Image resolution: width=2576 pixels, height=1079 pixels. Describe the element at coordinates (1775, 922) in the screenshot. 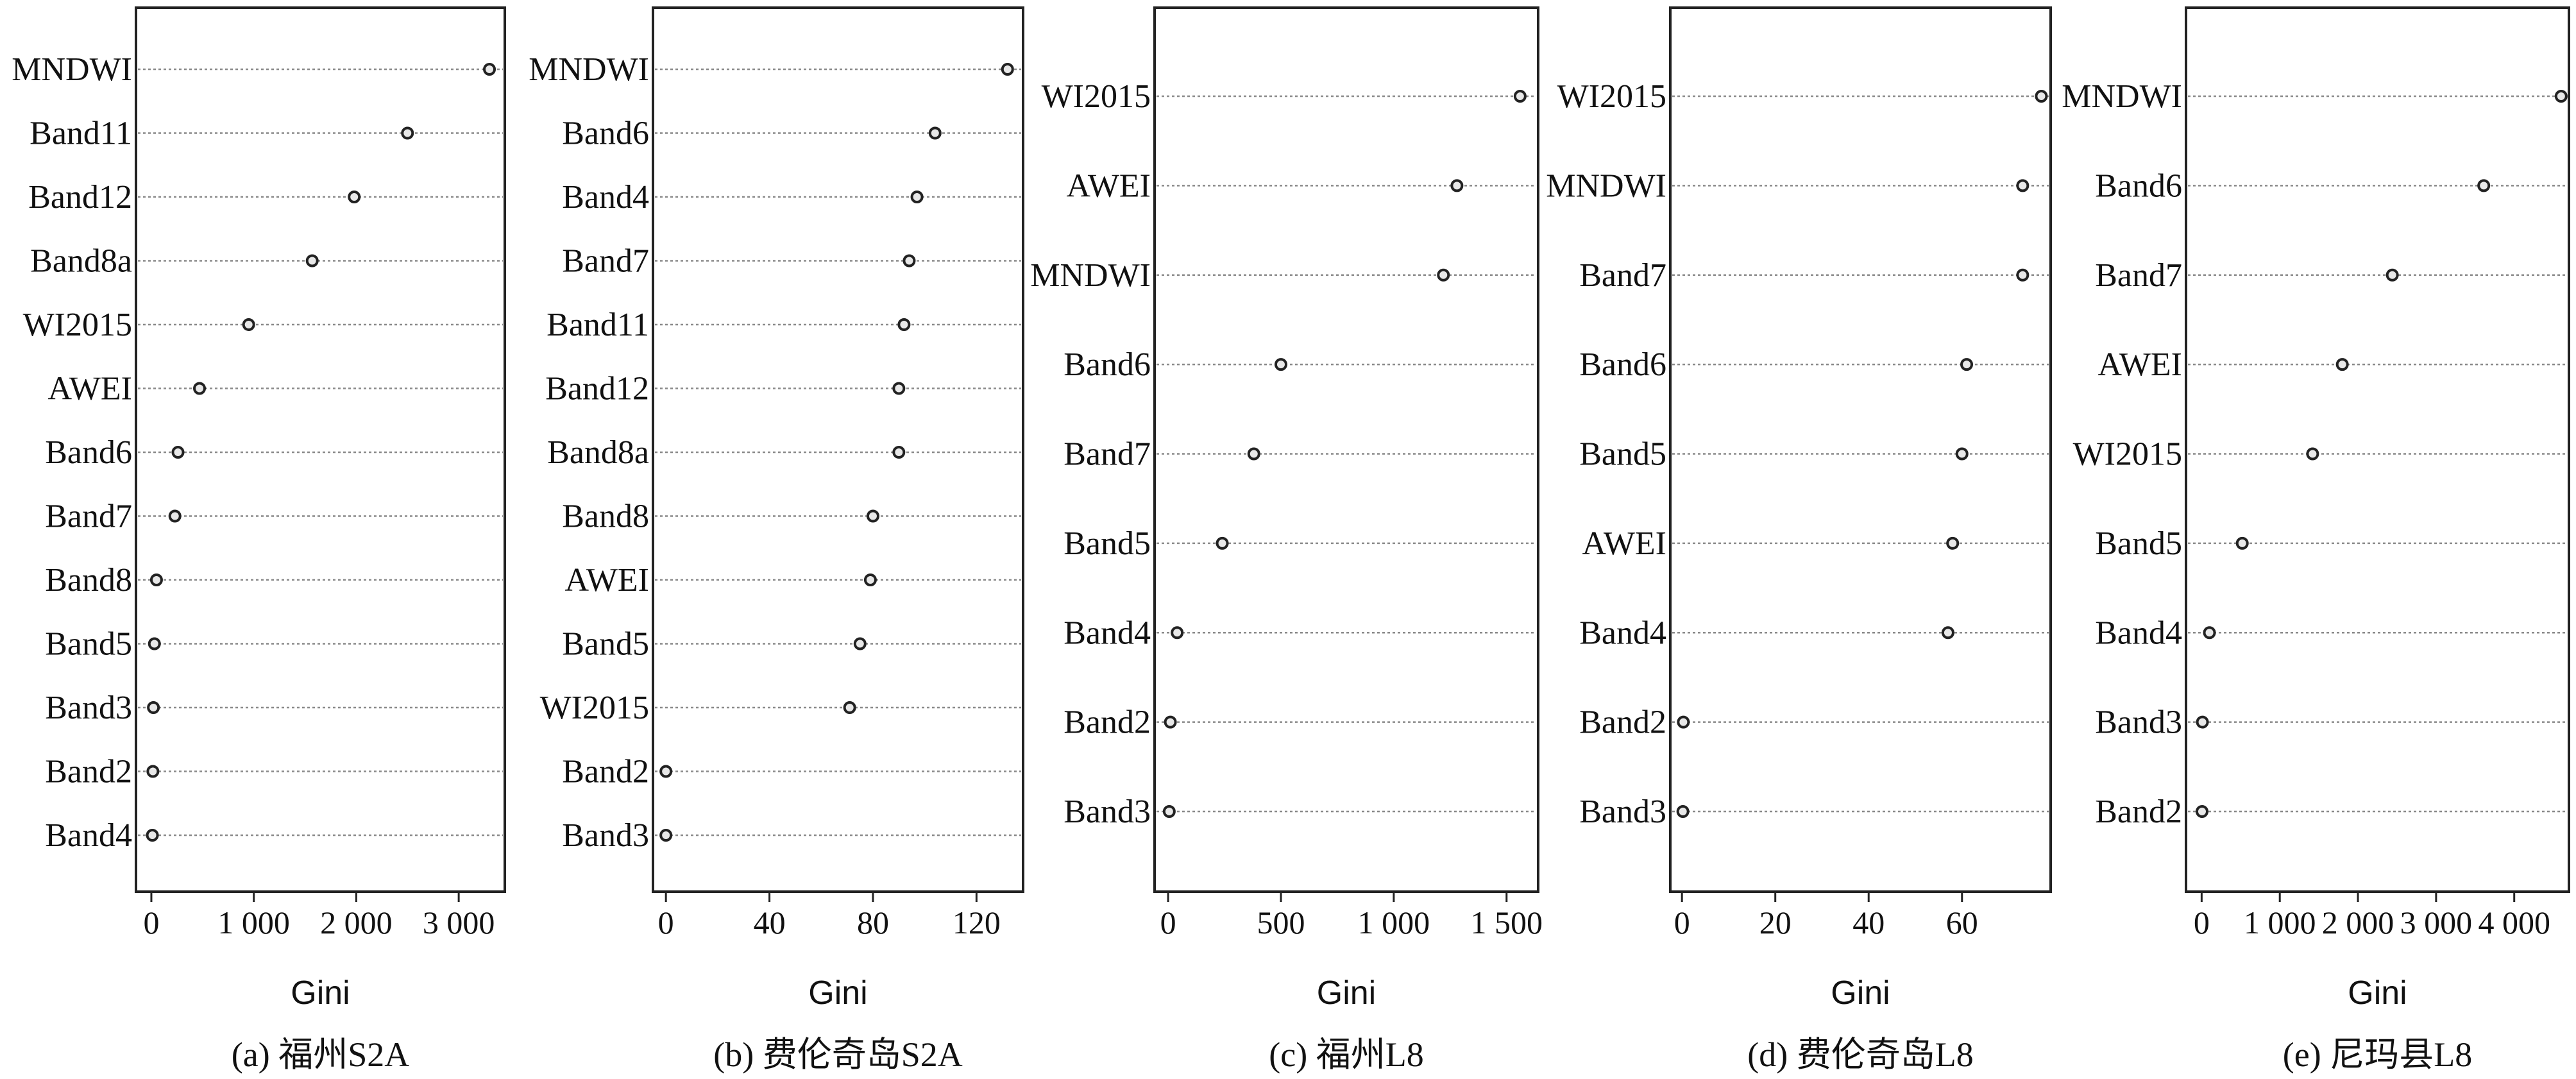

I see `x-tick-label: 20` at that location.